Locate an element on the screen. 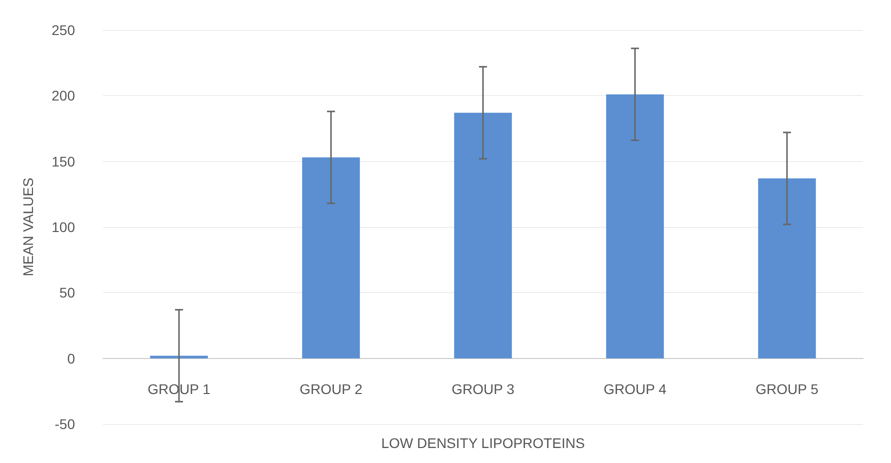  y-tick-label: 0 is located at coordinates (71, 358).